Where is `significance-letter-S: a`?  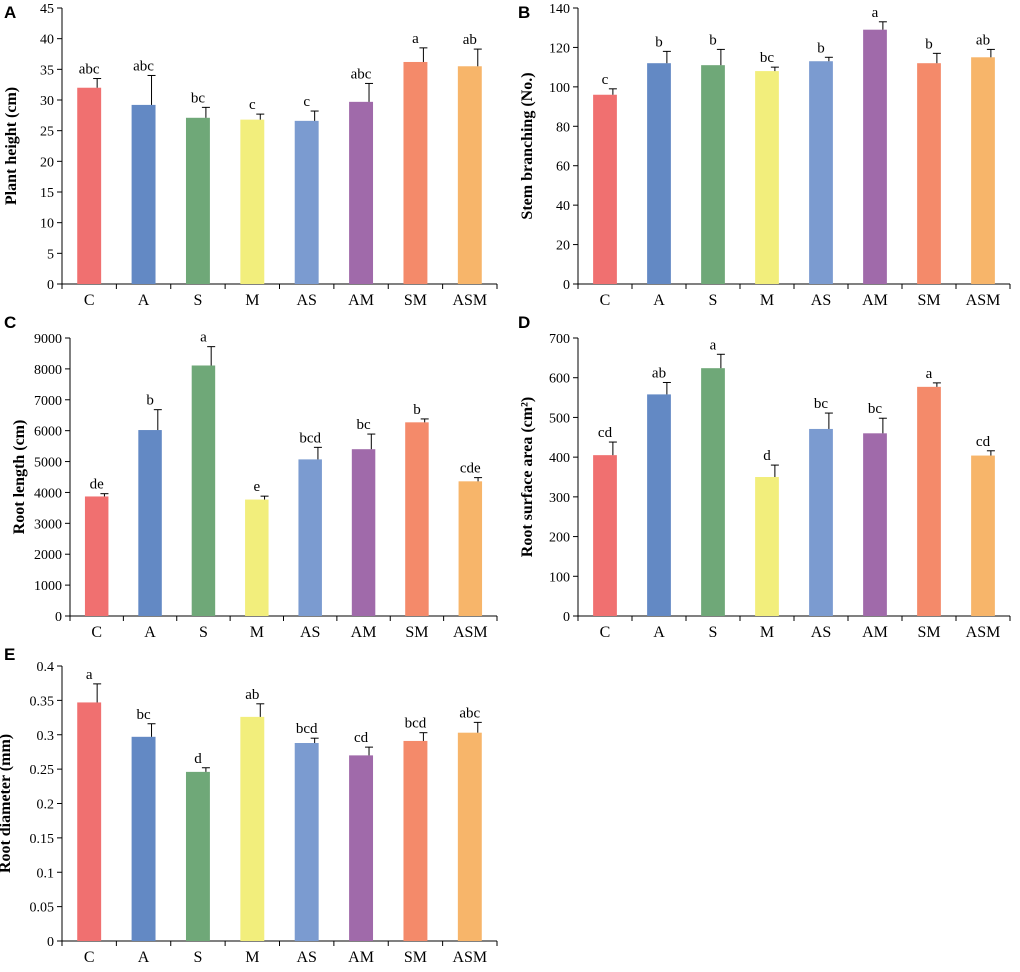
significance-letter-S: a is located at coordinates (713, 345).